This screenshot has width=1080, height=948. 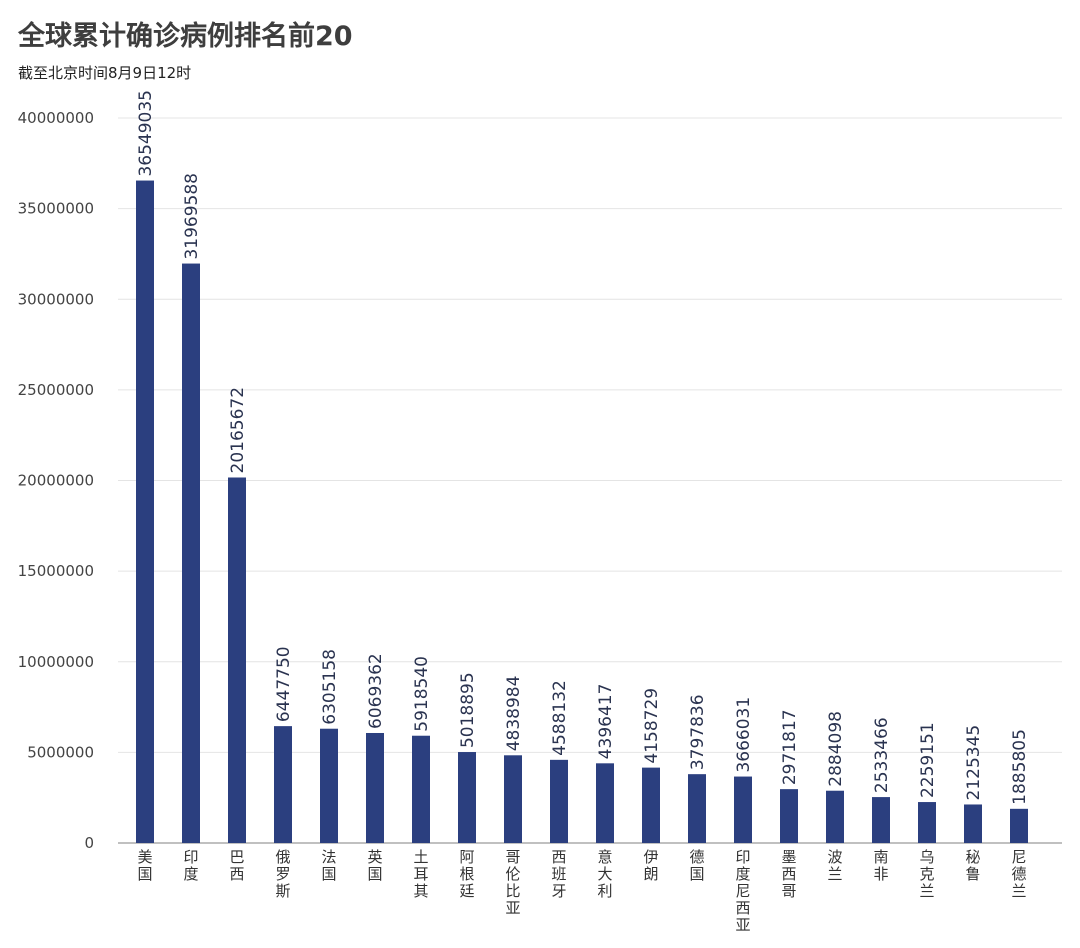 I want to click on bar-value-label: 6069362, so click(x=376, y=691).